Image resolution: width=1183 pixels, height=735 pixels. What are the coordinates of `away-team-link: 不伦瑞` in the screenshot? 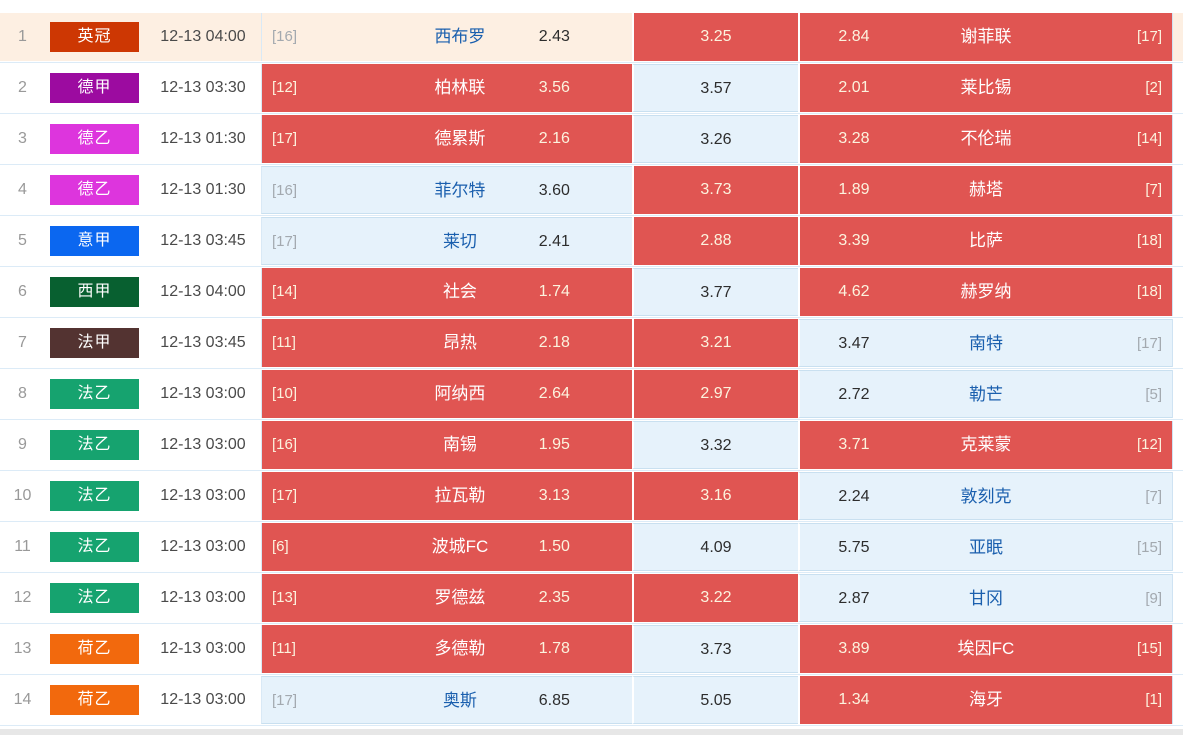 It's located at (986, 138).